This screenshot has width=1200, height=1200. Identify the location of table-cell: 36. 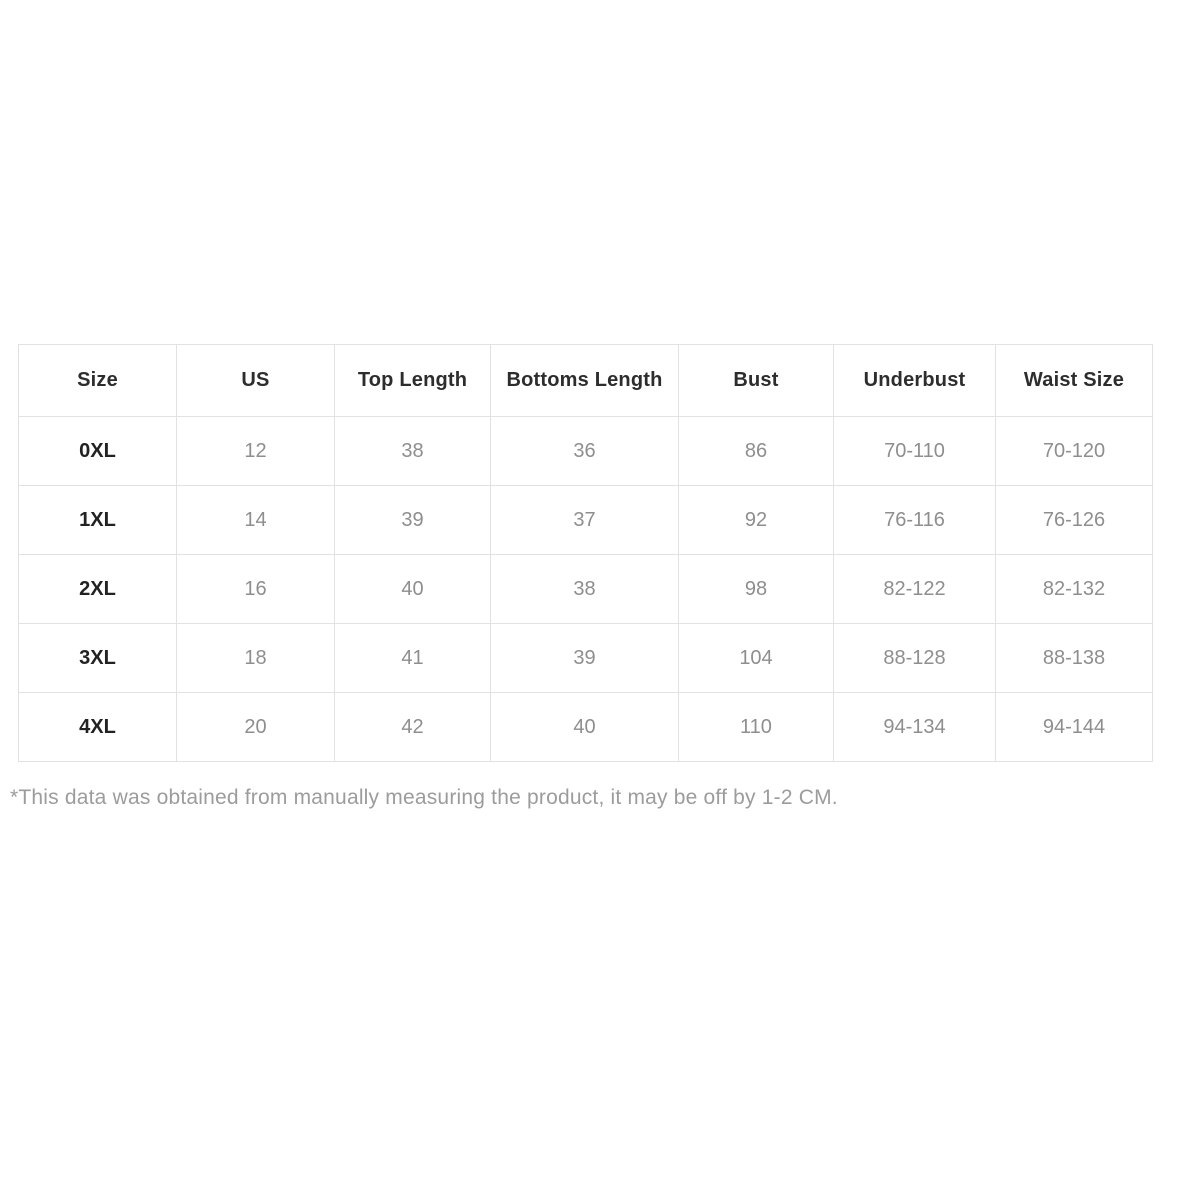
(584, 451).